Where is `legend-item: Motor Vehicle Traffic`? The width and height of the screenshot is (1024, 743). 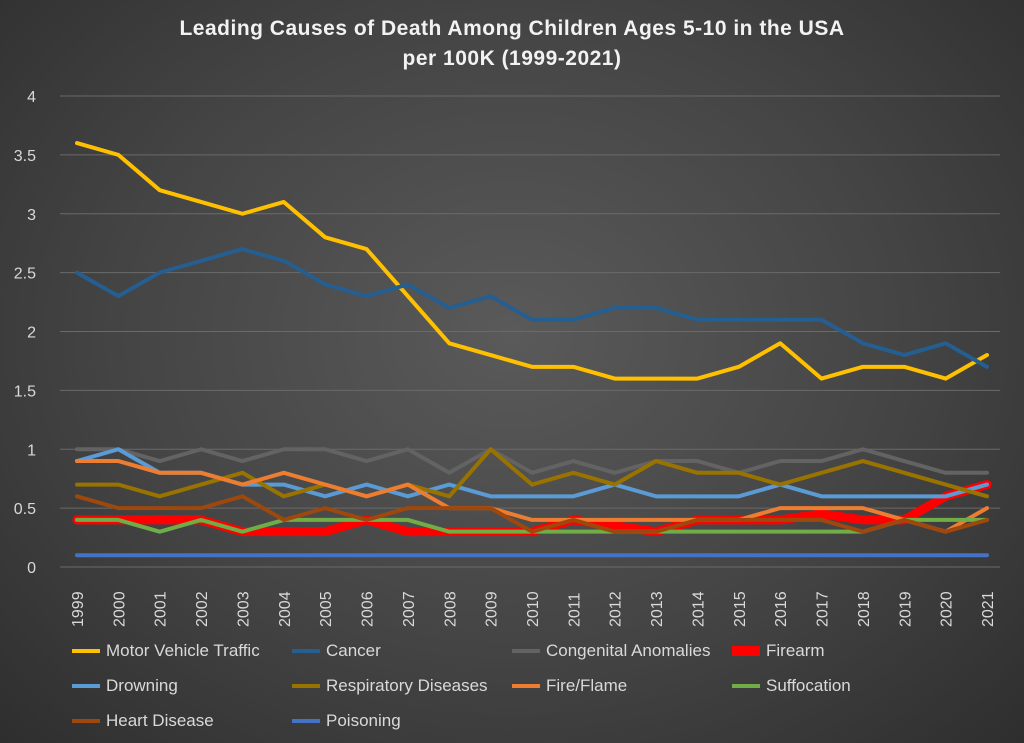 legend-item: Motor Vehicle Traffic is located at coordinates (182, 651).